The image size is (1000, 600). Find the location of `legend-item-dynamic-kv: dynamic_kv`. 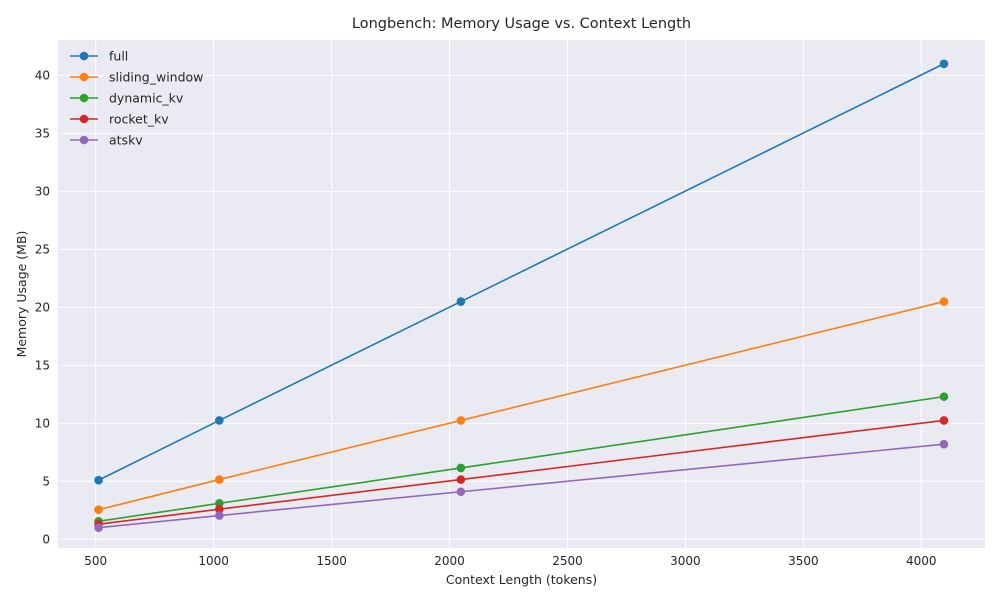

legend-item-dynamic-kv: dynamic_kv is located at coordinates (127, 98).